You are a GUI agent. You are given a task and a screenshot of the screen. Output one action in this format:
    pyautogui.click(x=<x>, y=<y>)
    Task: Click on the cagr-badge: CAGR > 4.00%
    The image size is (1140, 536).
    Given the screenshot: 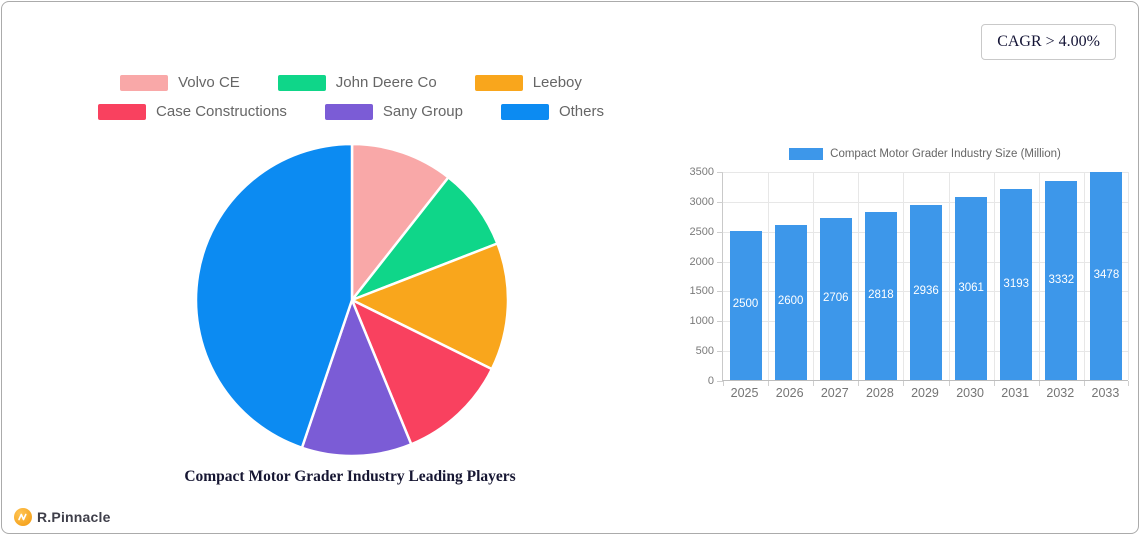 What is the action you would take?
    pyautogui.click(x=1048, y=42)
    